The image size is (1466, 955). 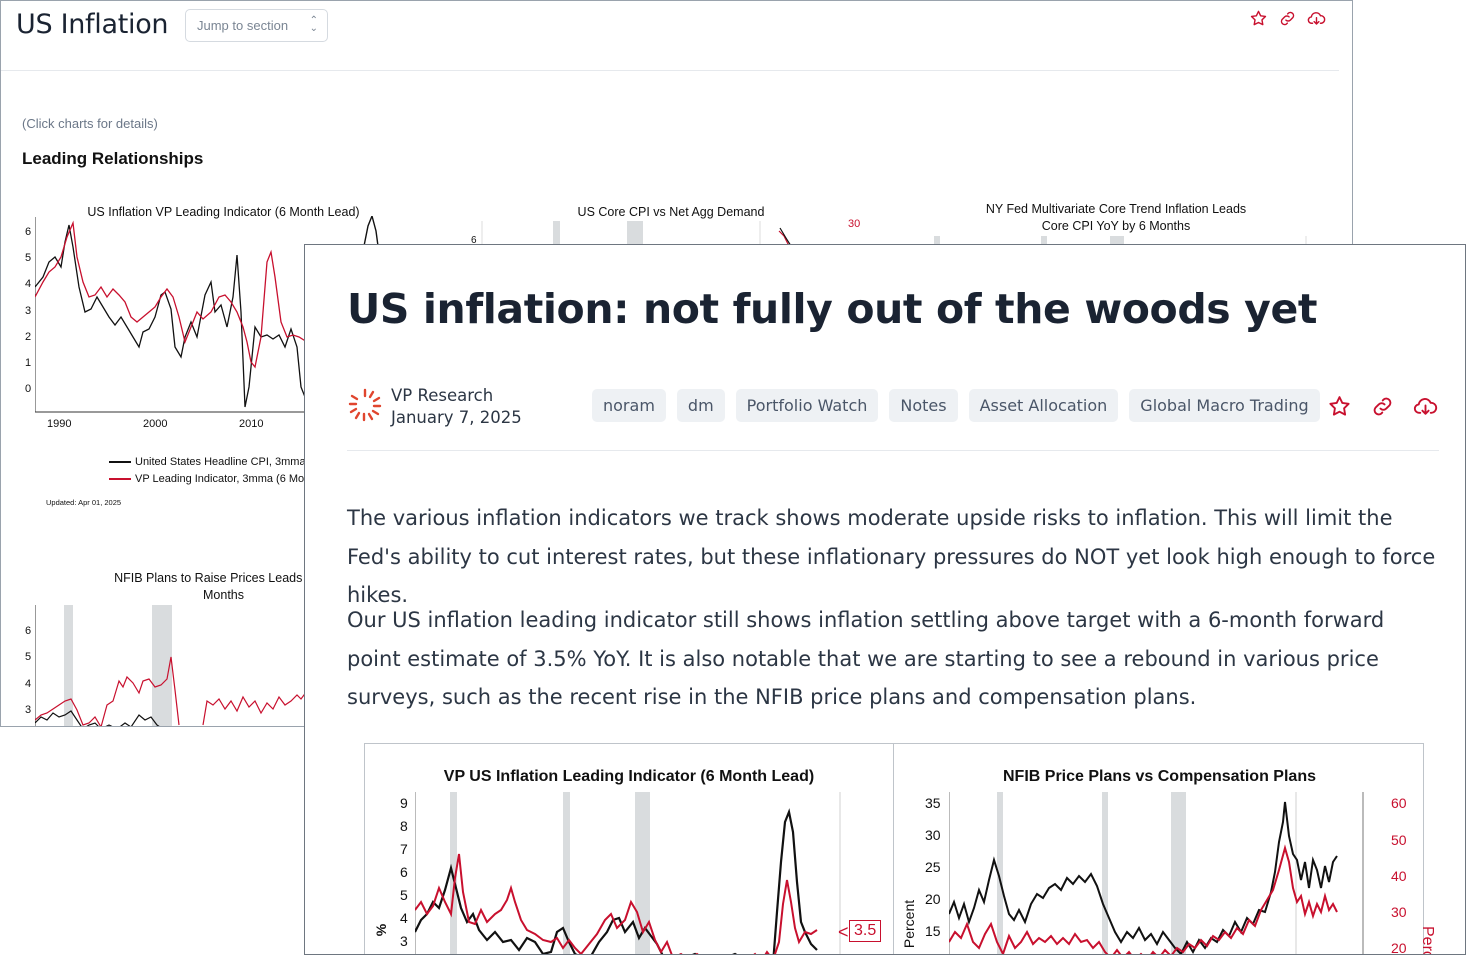 What do you see at coordinates (1399, 876) in the screenshot?
I see `figure-right-rtick: 40` at bounding box center [1399, 876].